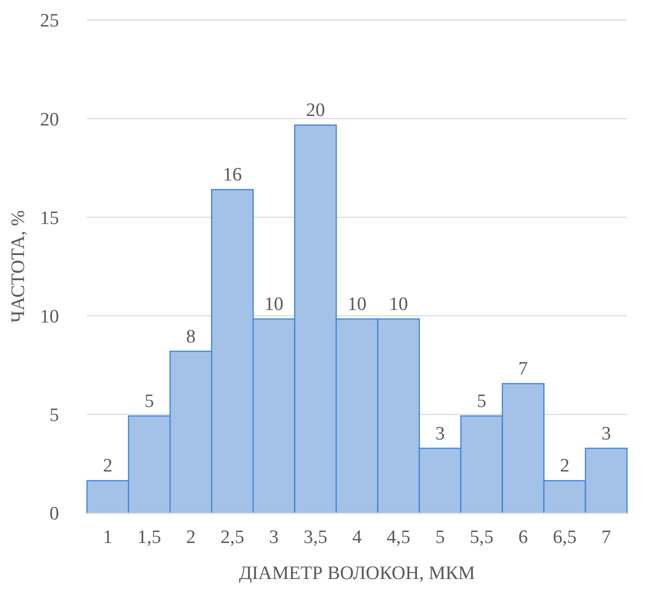 The image size is (658, 591). What do you see at coordinates (149, 537) in the screenshot?
I see `x-tick-label: 1,5` at bounding box center [149, 537].